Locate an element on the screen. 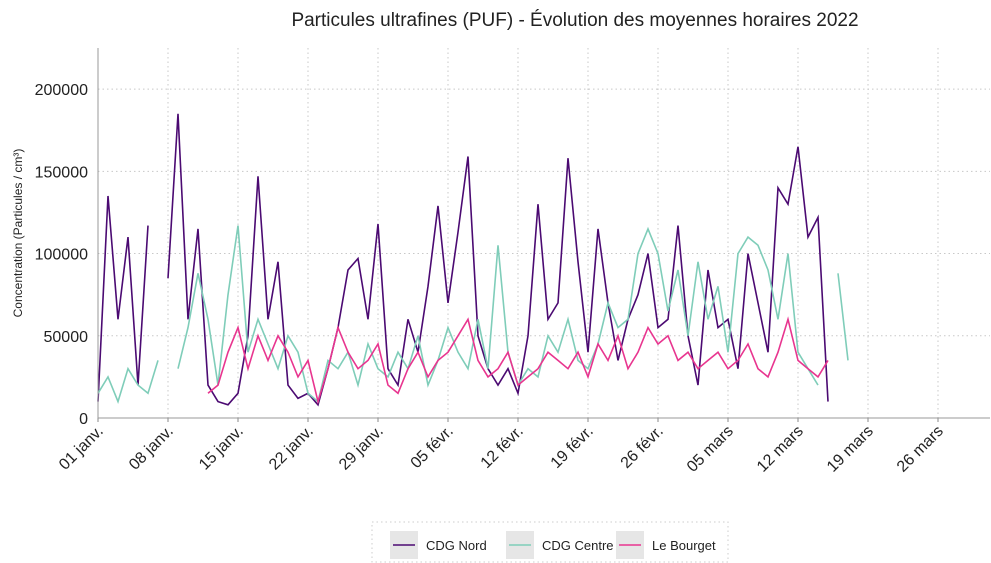  legend: CDG Nord CDG Centre Le Bourget is located at coordinates (550, 542).